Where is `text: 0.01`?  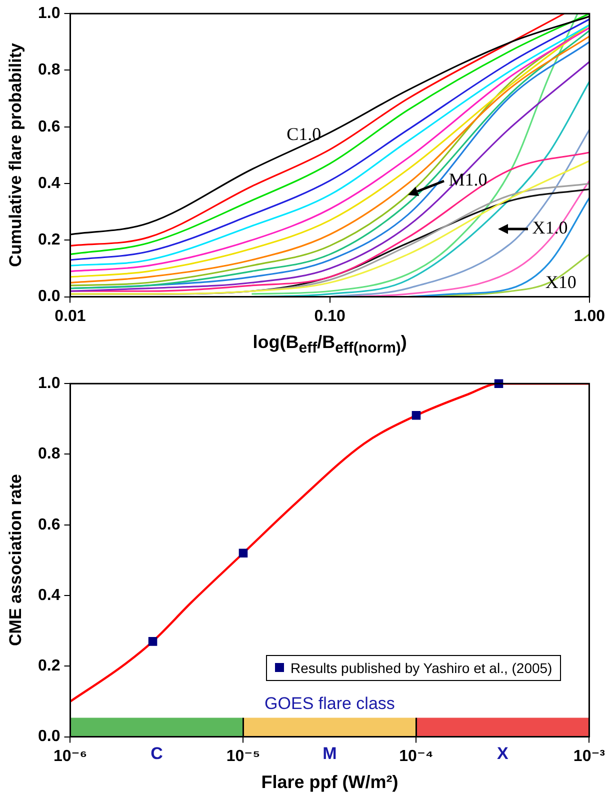
text: 0.01 is located at coordinates (70, 316).